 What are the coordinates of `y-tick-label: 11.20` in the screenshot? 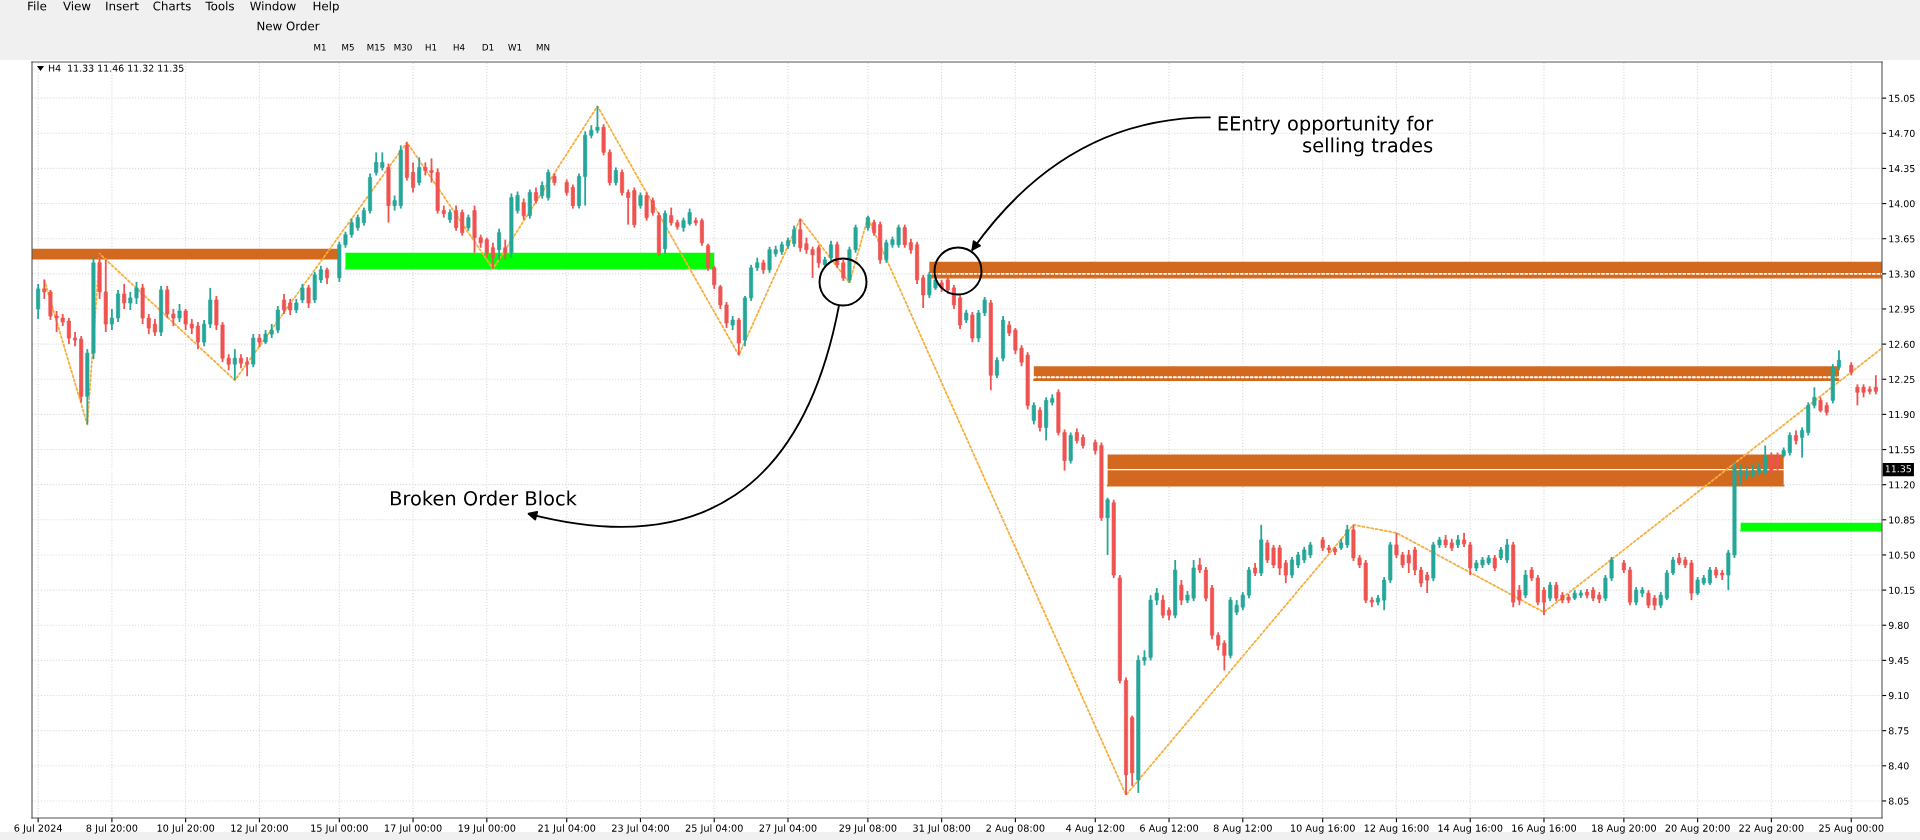 It's located at (1902, 485).